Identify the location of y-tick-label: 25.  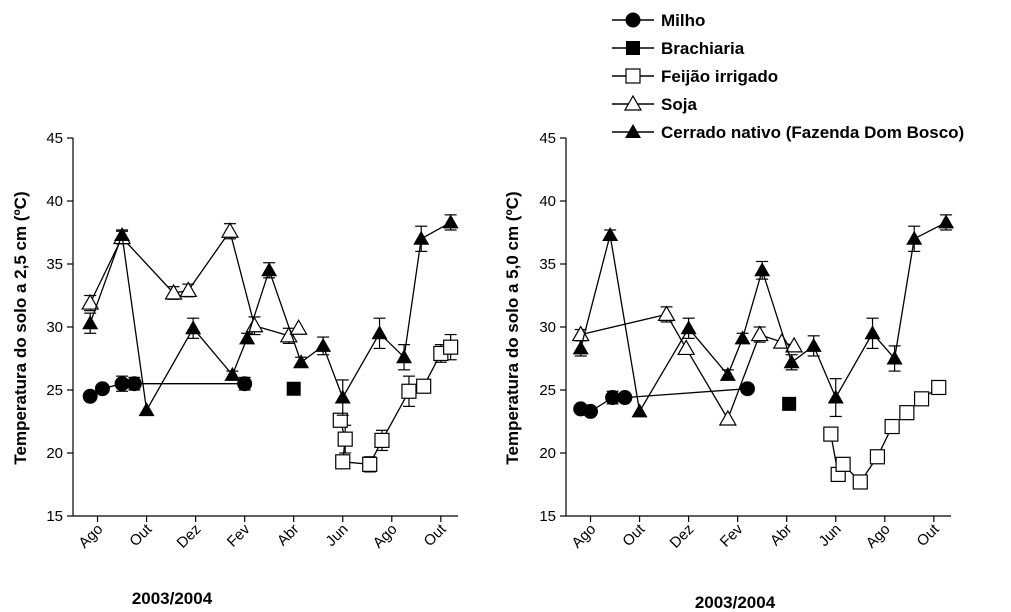
(54, 390).